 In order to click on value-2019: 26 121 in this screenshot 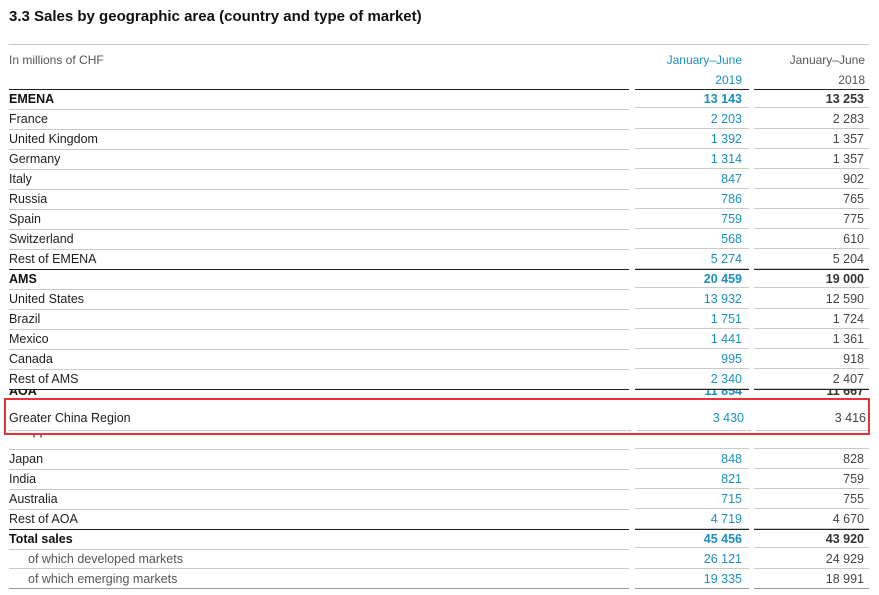, I will do `click(692, 559)`.